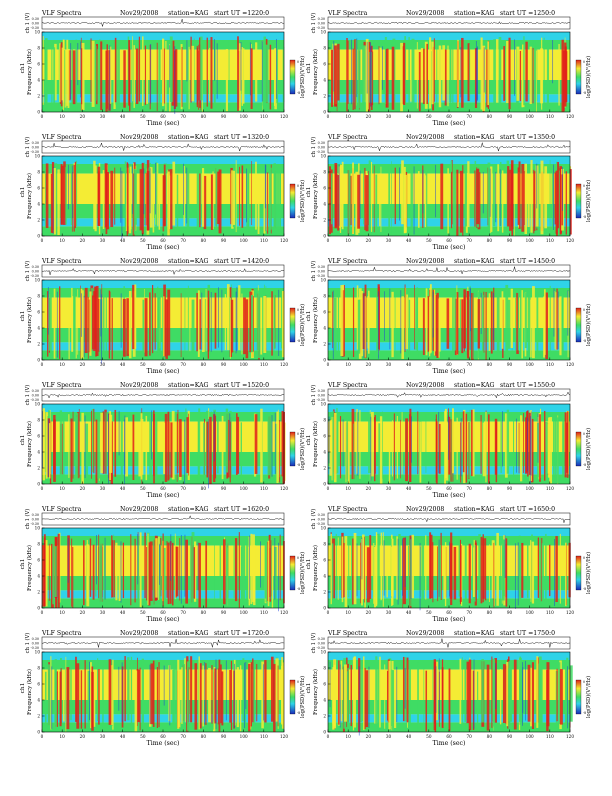 This screenshot has height=796, width=612. I want to click on x-tick-label: 40, so click(123, 364).